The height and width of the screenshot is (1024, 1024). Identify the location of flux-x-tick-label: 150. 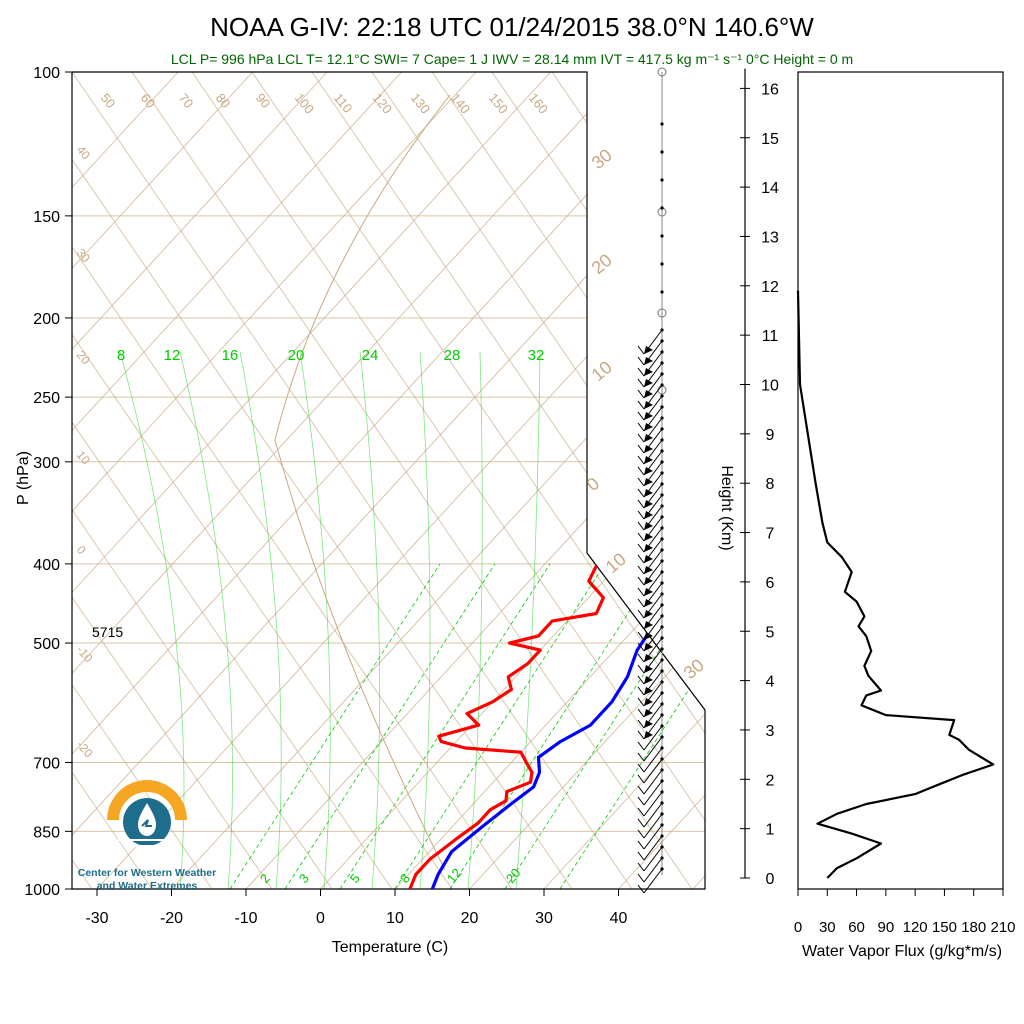
(944, 927).